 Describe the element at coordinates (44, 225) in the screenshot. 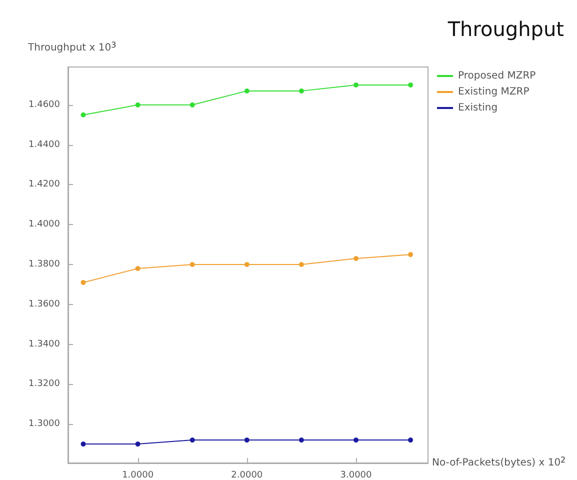

I see `y-tick-label: 1.4000` at that location.